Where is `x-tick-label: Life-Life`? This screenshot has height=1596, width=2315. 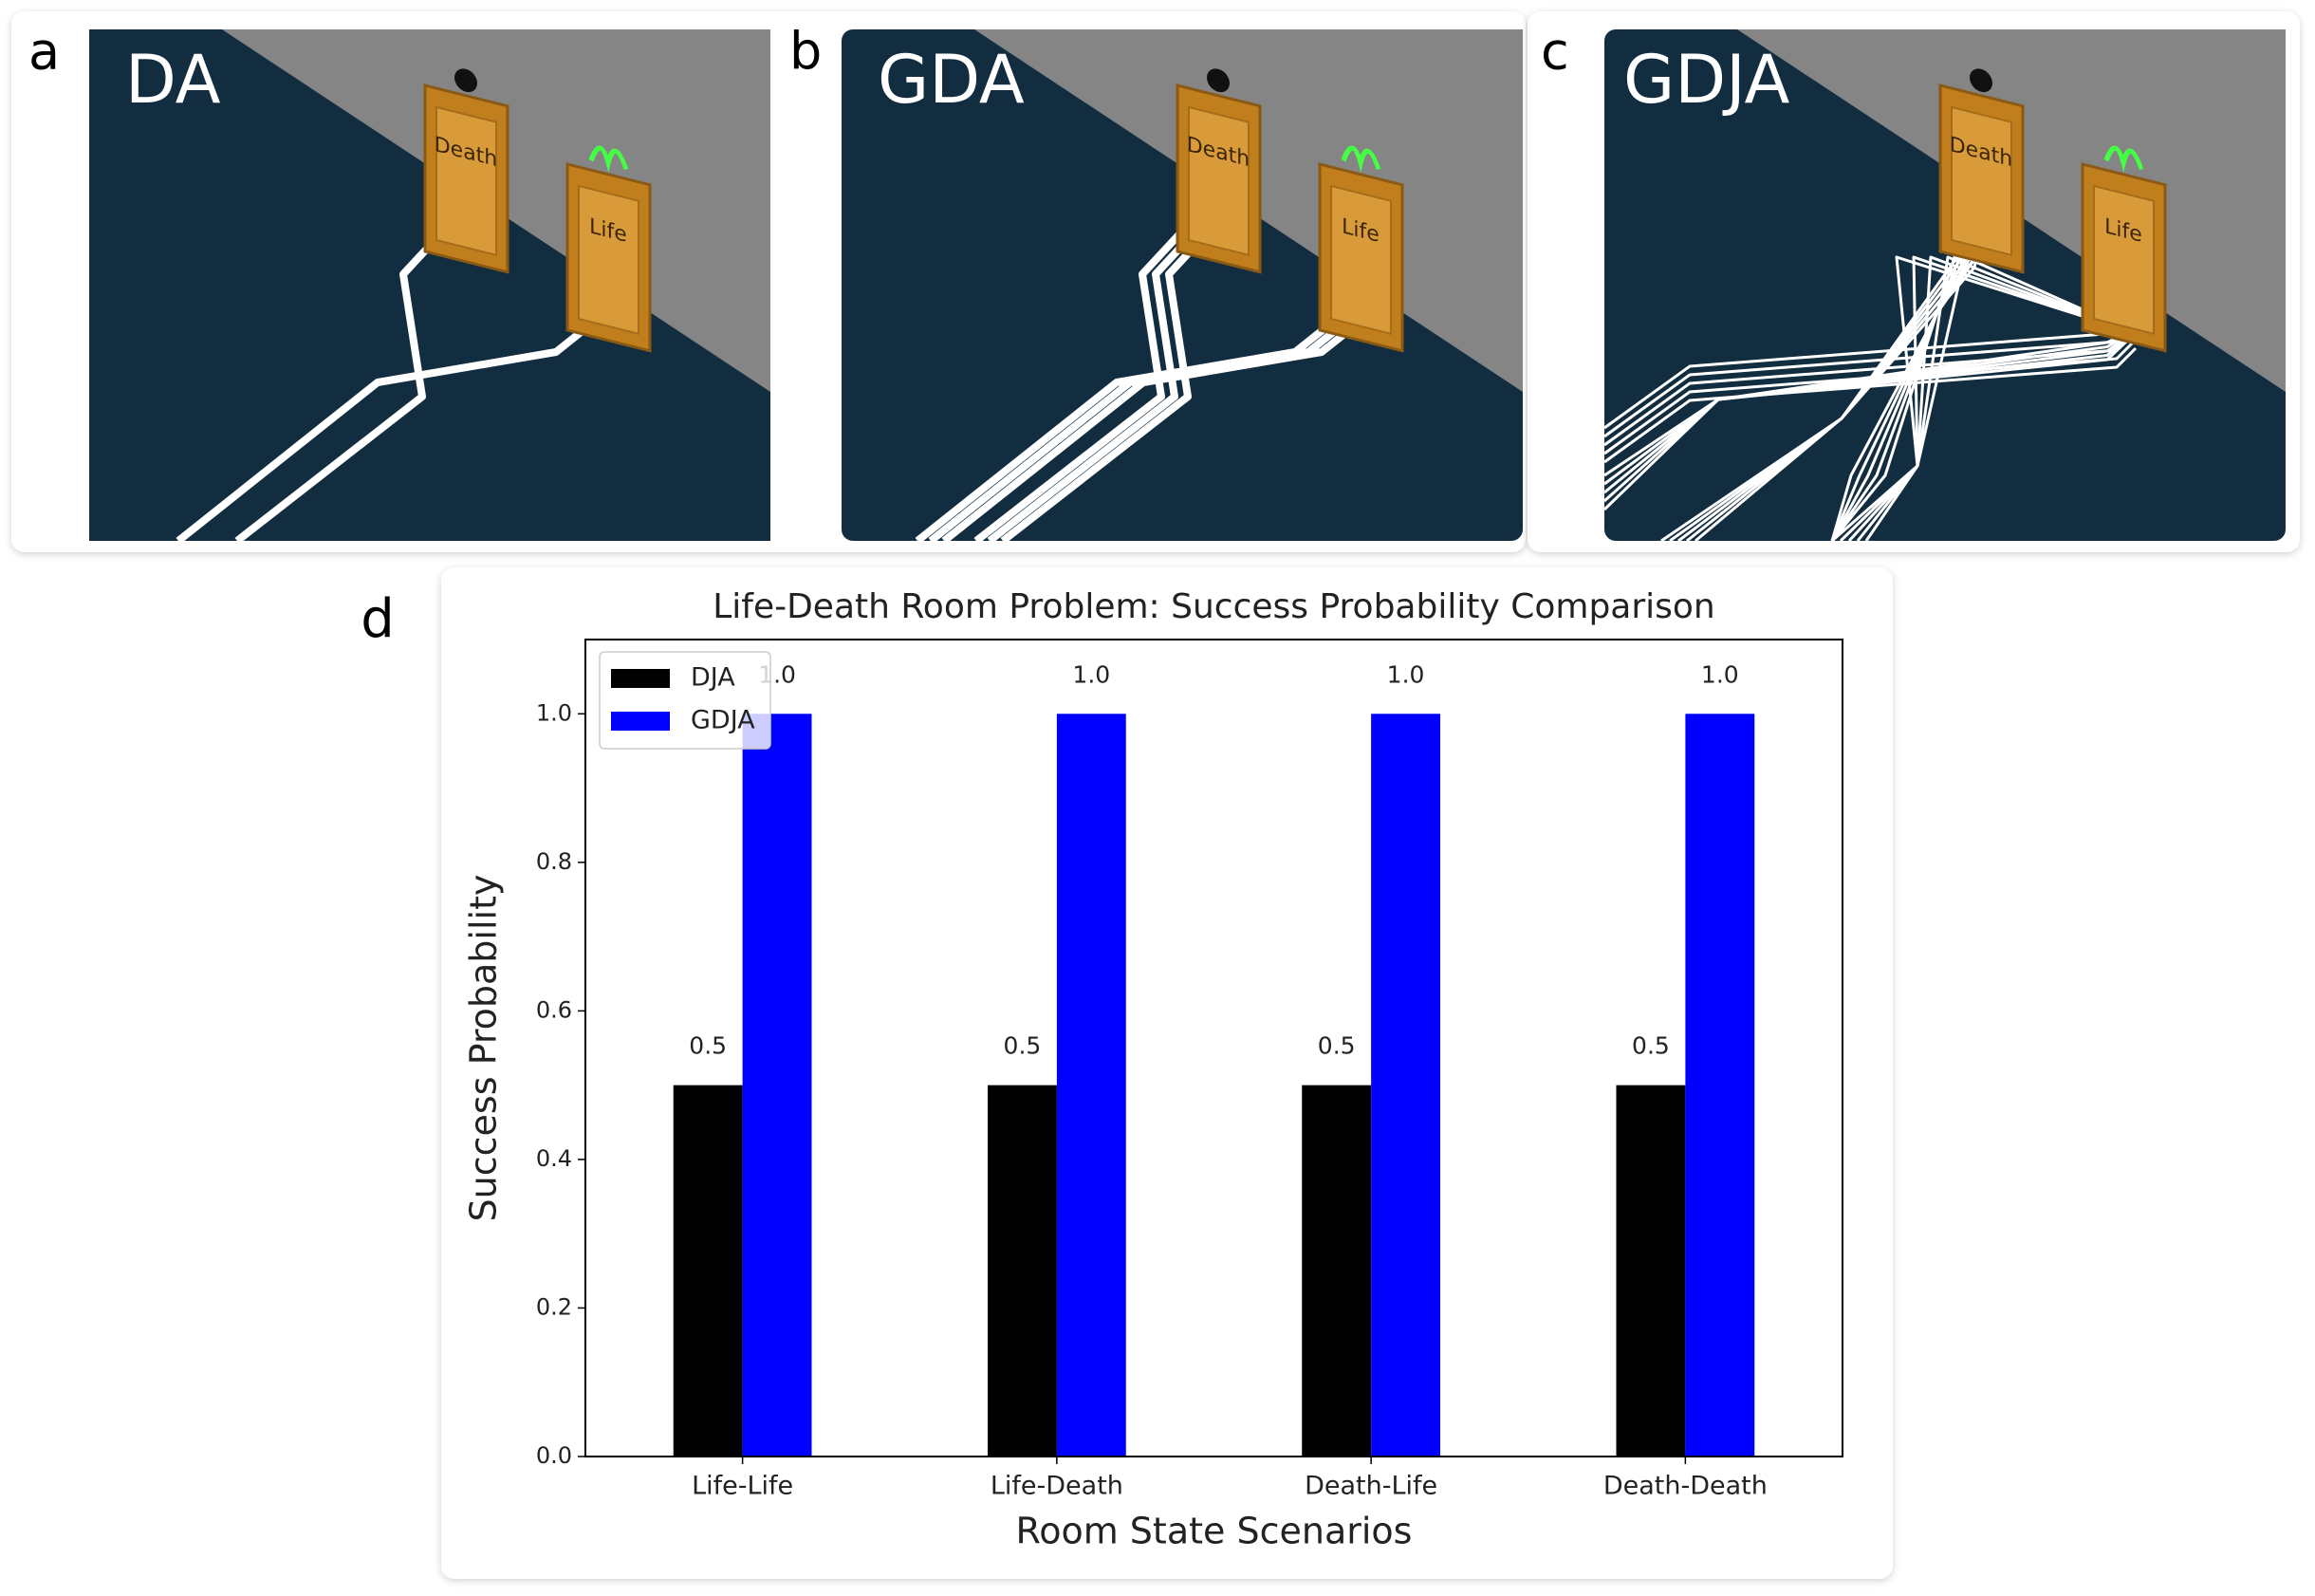
x-tick-label: Life-Life is located at coordinates (742, 1486).